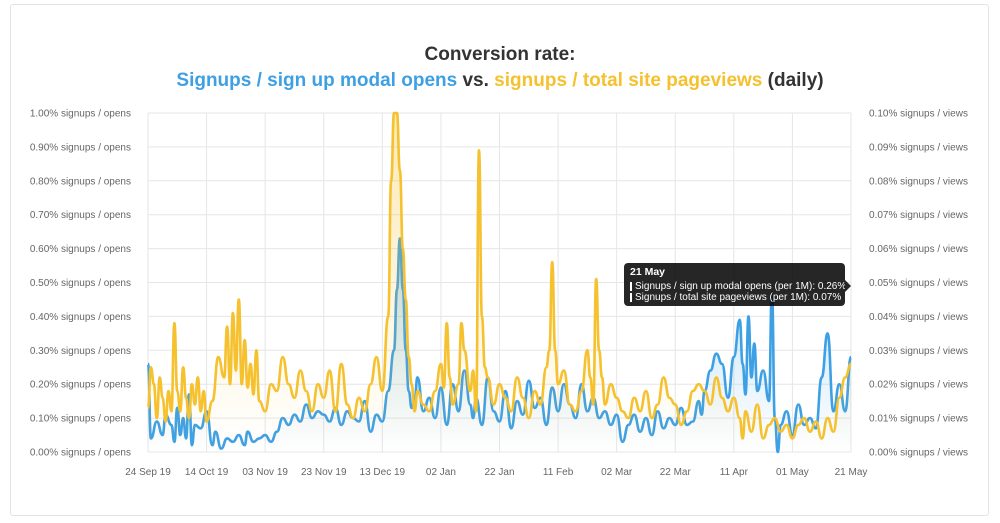  Describe the element at coordinates (918, 419) in the screenshot. I see `y-right-tick-label: 0.01% signups / views` at that location.